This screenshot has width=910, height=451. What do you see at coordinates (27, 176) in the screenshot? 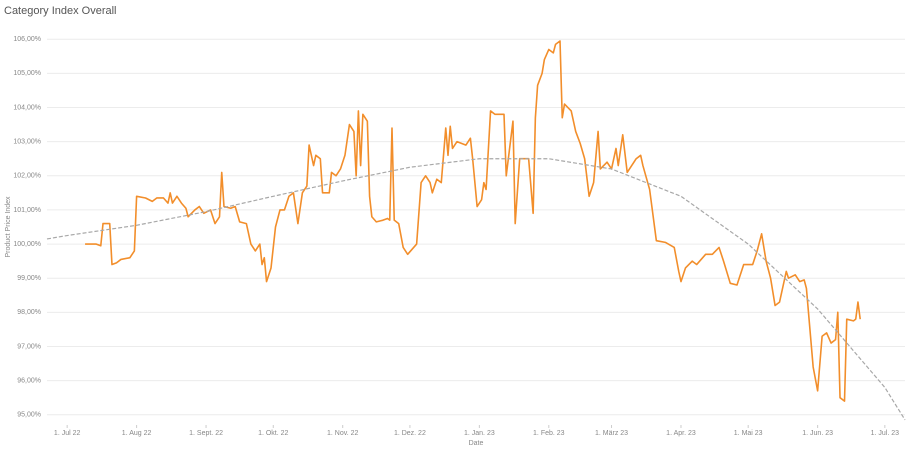
I see `y-tick-label: 102,00%` at bounding box center [27, 176].